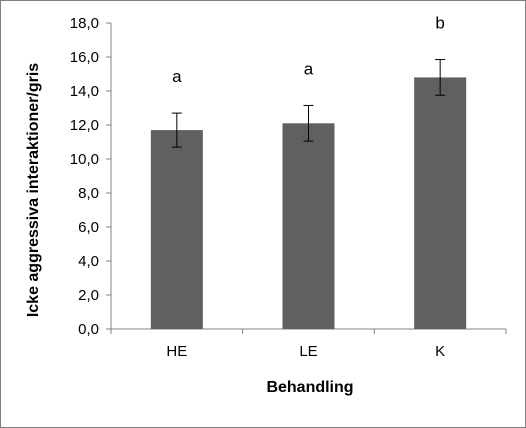 The width and height of the screenshot is (526, 428). Describe the element at coordinates (84, 125) in the screenshot. I see `y-tick-label: 12,0` at that location.